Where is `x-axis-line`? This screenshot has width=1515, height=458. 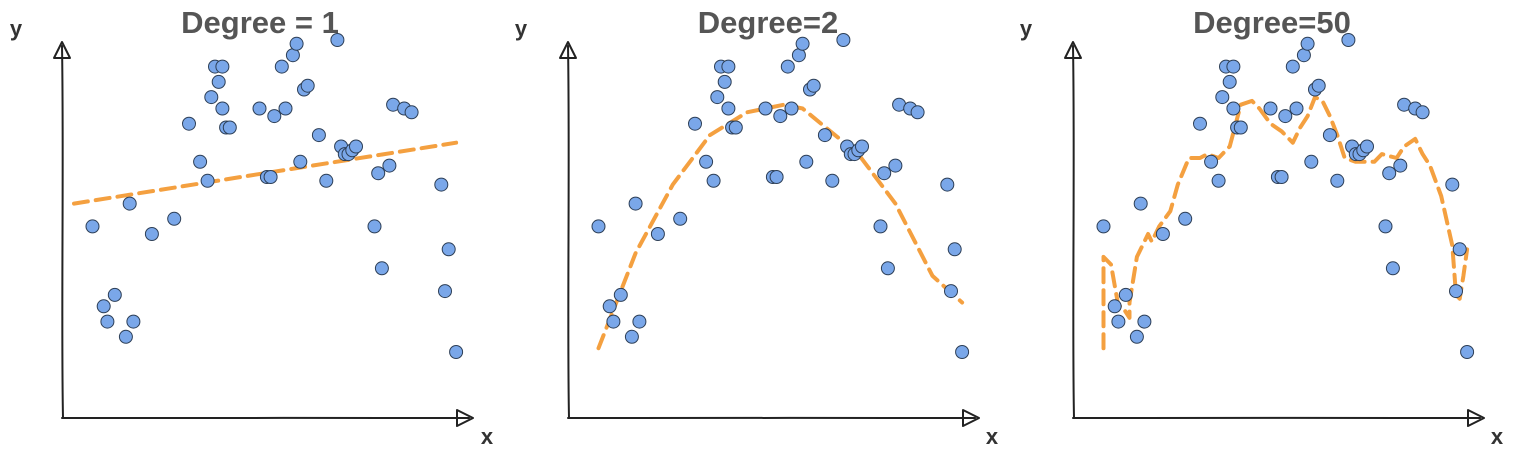
x-axis-line is located at coordinates (1276, 418).